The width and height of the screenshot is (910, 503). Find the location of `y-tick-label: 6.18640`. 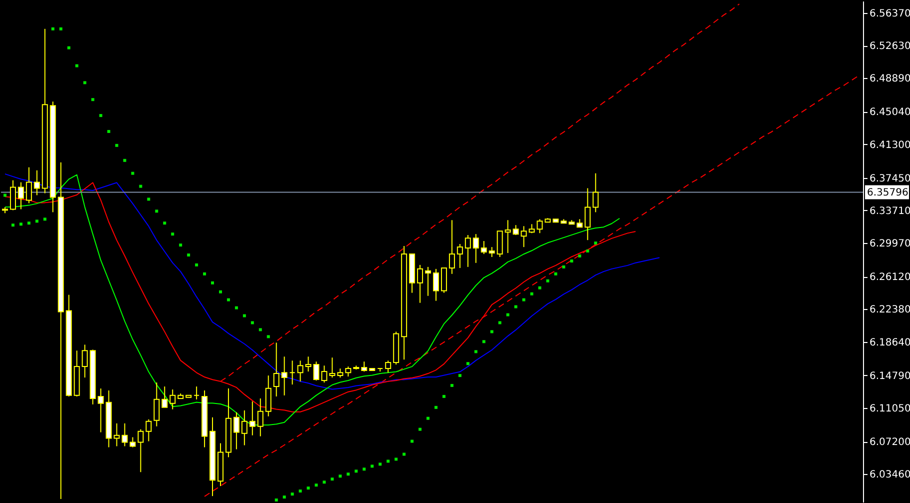

y-tick-label: 6.18640 is located at coordinates (890, 342).